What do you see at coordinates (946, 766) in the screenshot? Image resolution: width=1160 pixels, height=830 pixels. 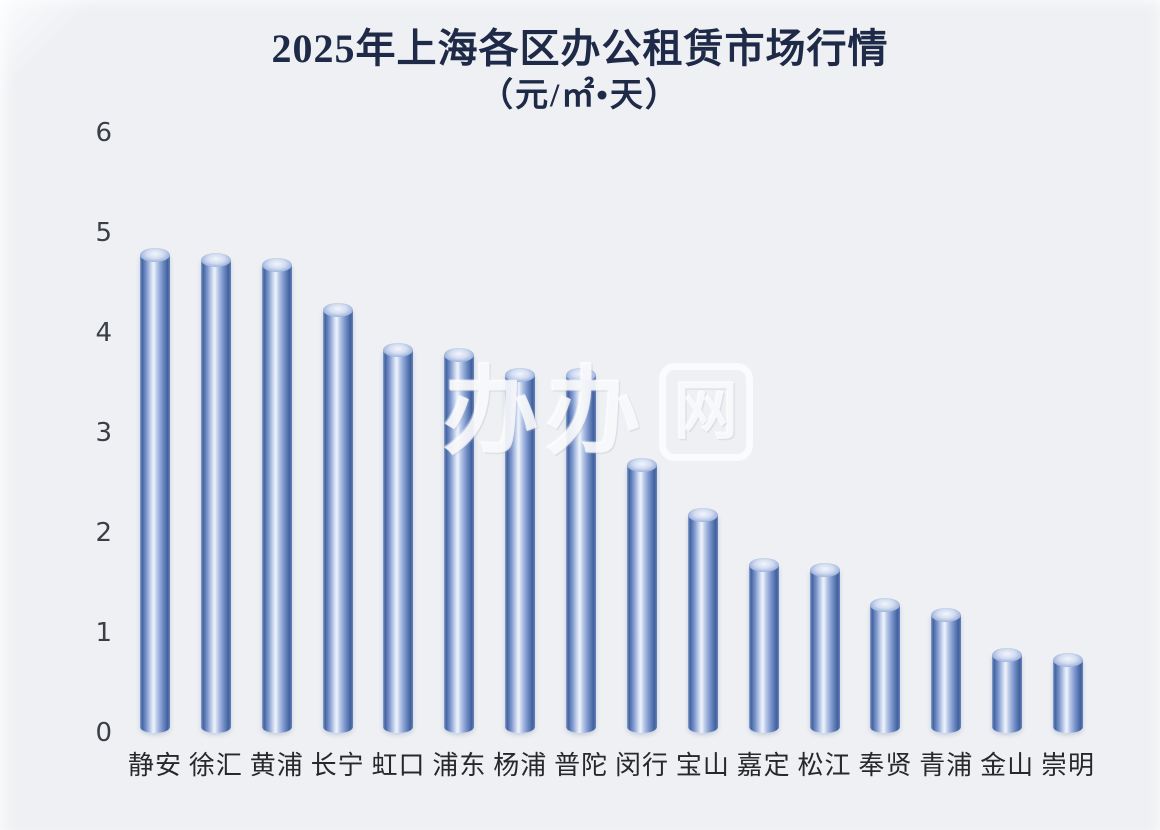 I see `x-axis-label: 青浦` at bounding box center [946, 766].